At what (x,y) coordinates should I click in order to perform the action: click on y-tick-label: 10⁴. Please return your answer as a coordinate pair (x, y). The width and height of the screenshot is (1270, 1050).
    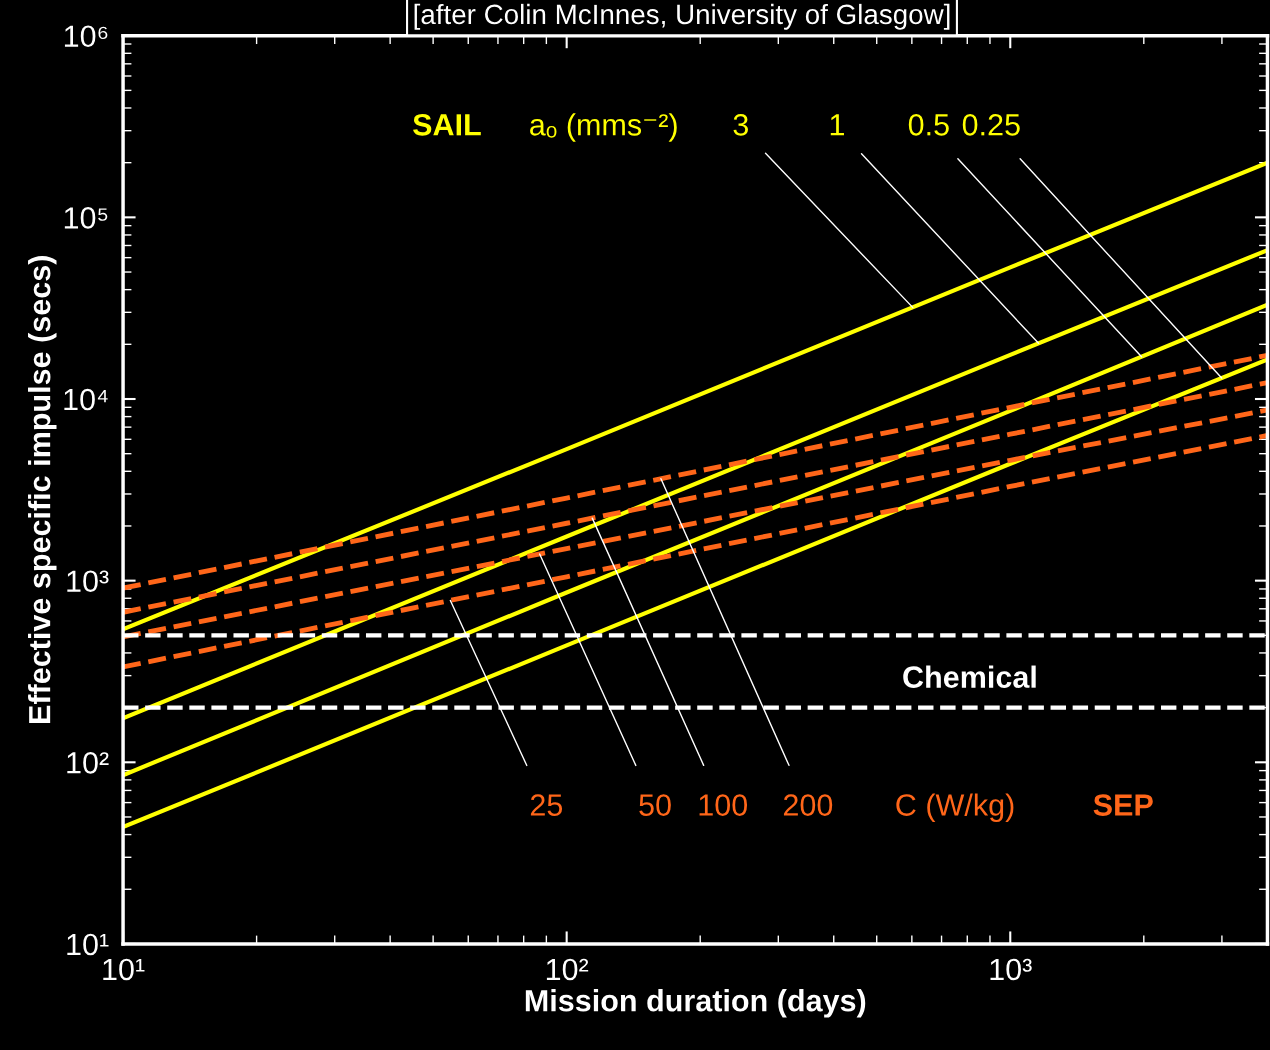
    Looking at the image, I should click on (86, 399).